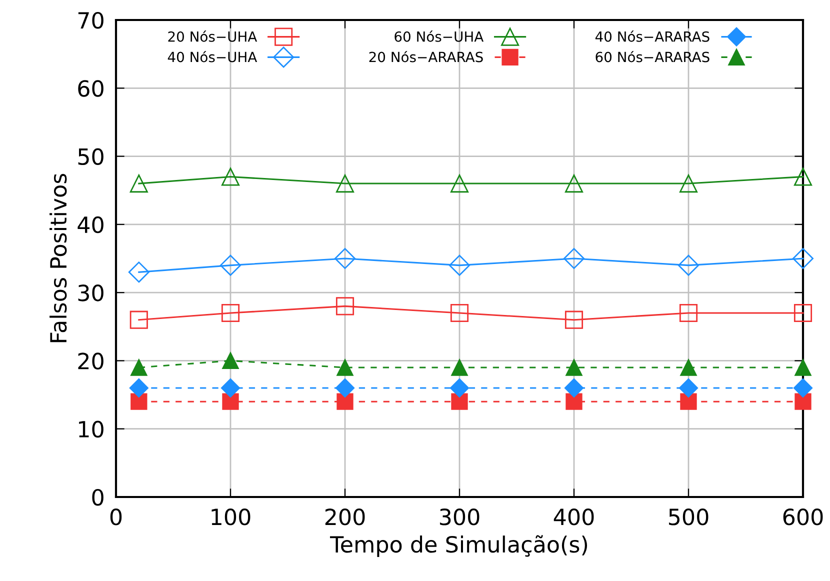  What do you see at coordinates (91, 225) in the screenshot?
I see `y-tick-label: 40` at bounding box center [91, 225].